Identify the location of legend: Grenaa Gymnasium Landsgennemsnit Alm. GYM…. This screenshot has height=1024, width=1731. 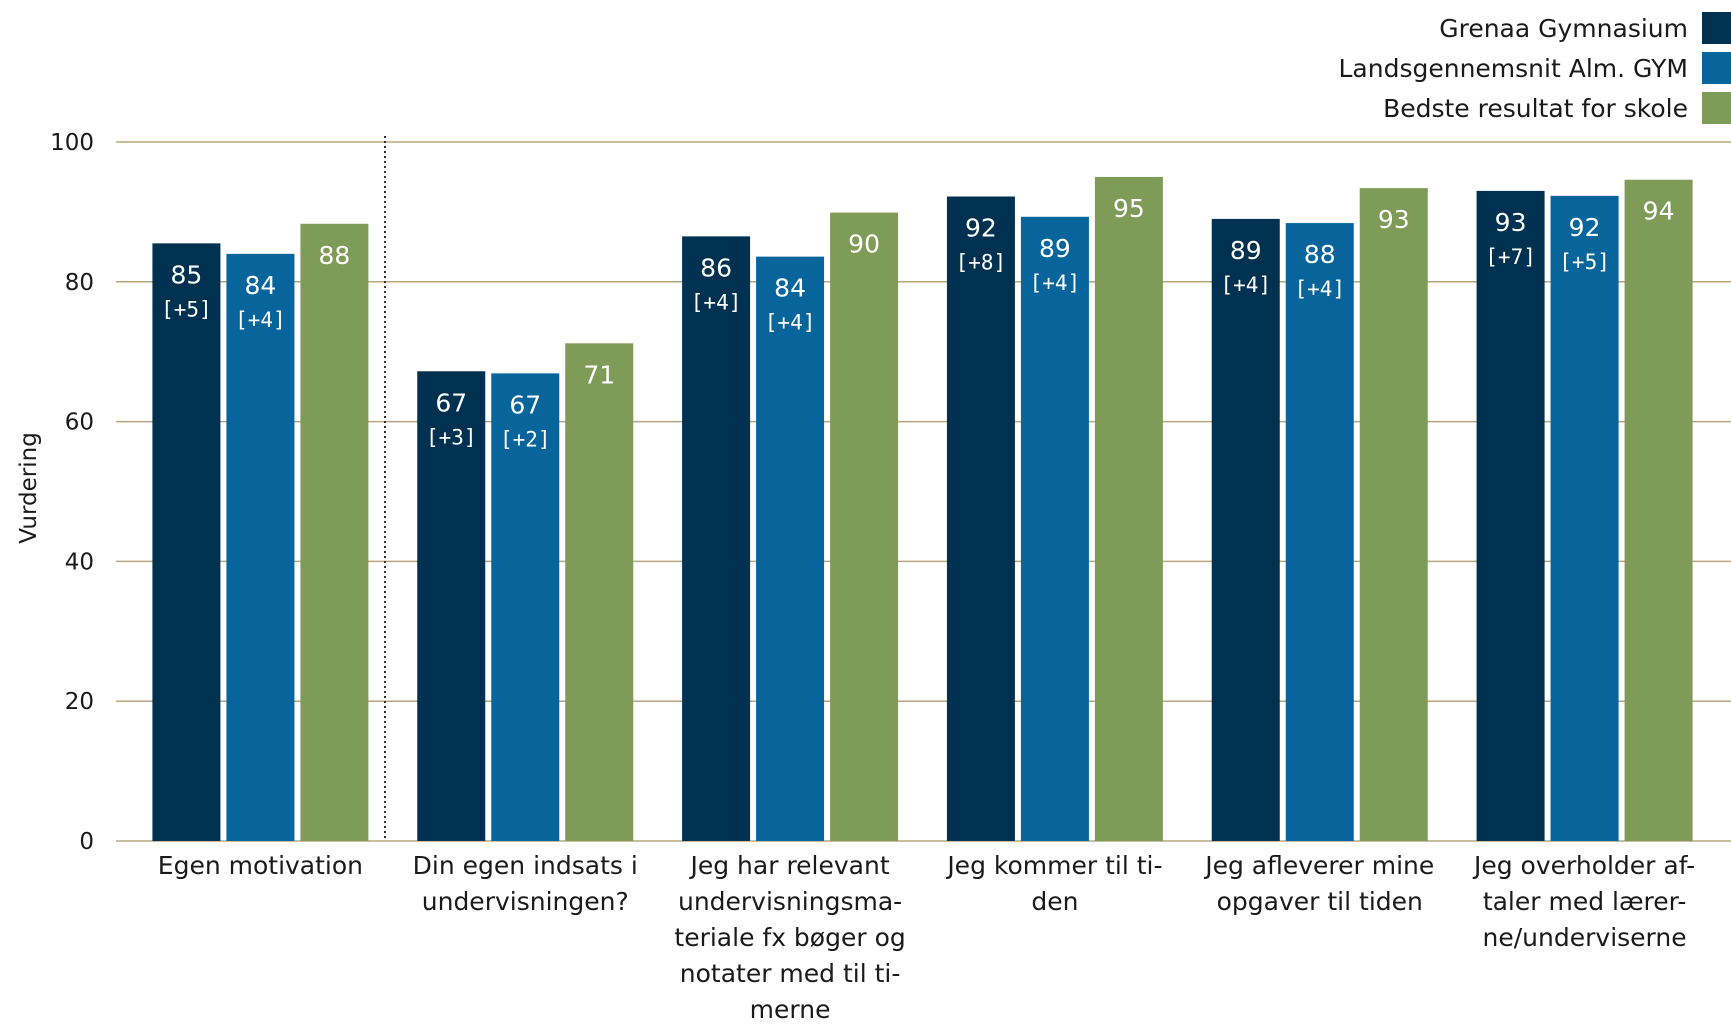
(1535, 68).